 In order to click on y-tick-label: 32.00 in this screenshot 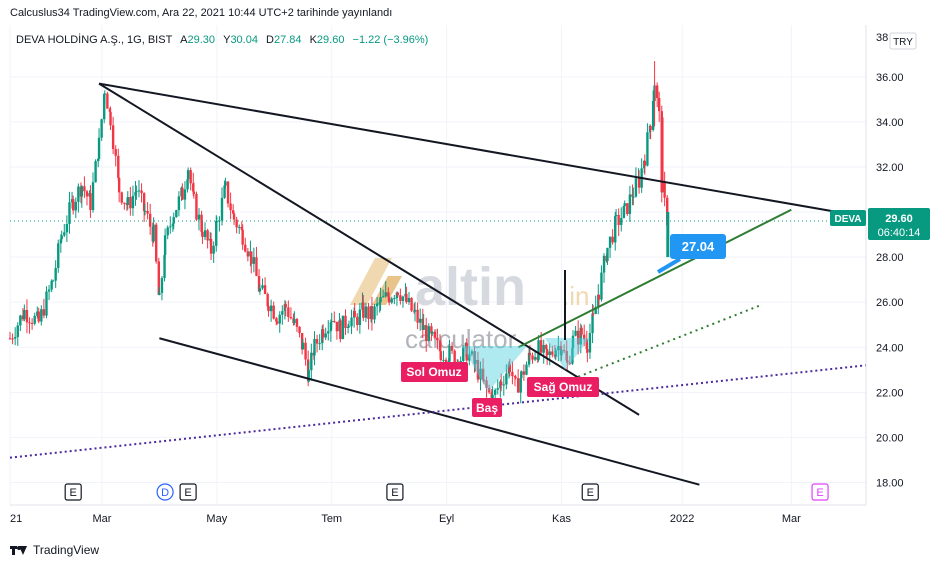, I will do `click(890, 168)`.